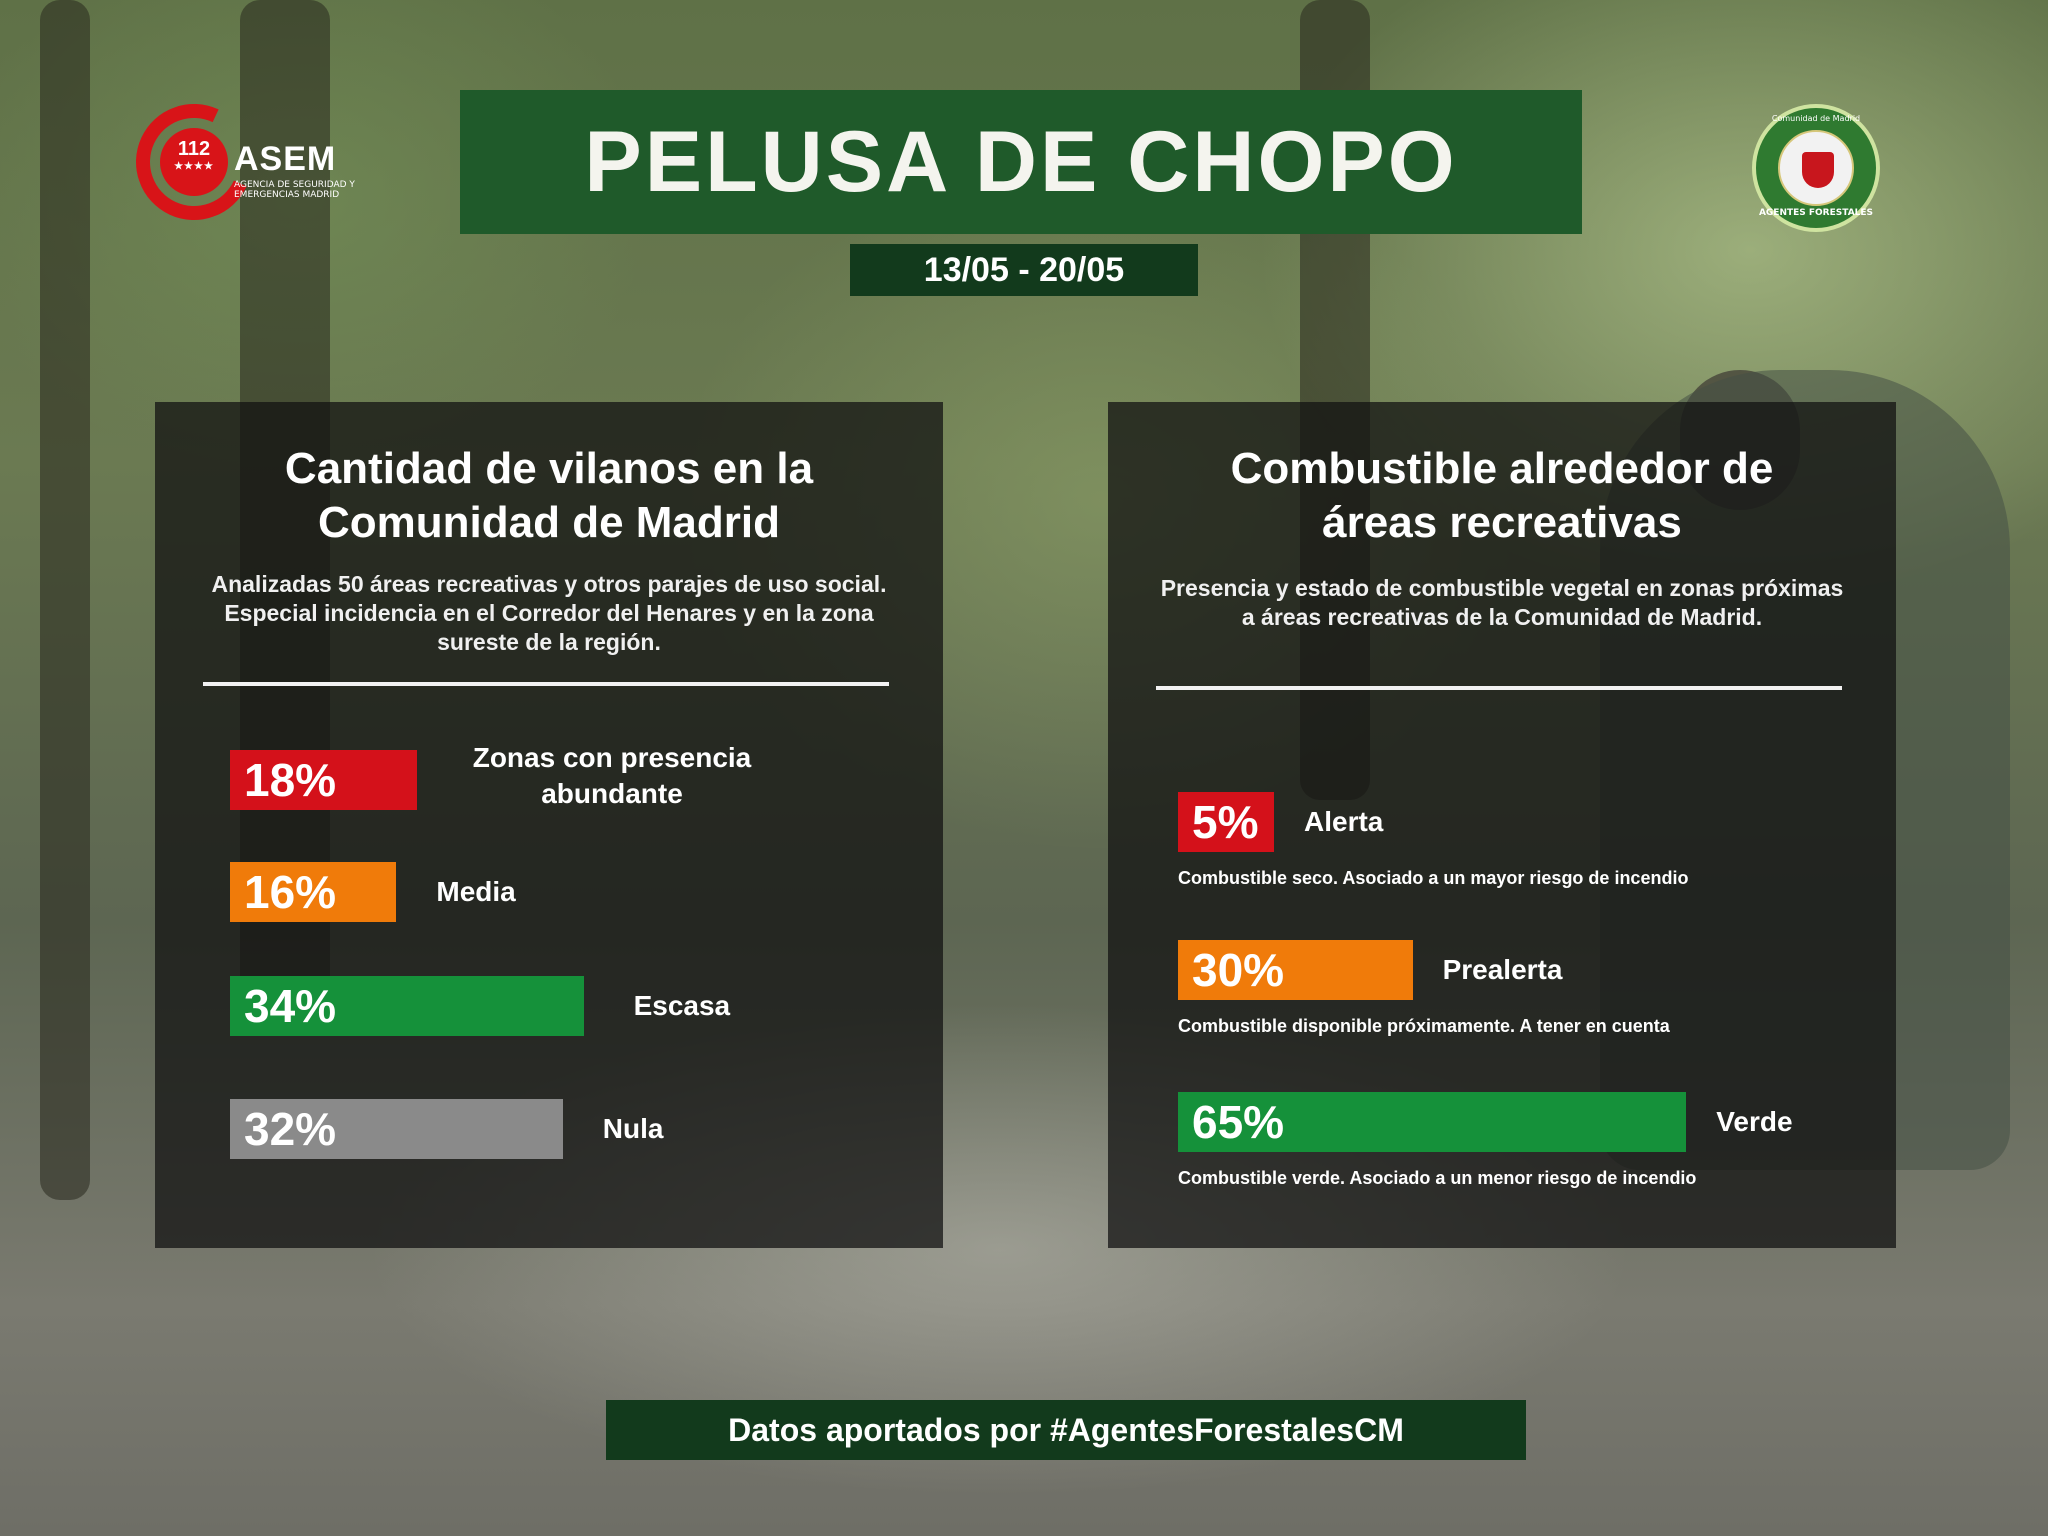 The image size is (2048, 1536). Describe the element at coordinates (1344, 821) in the screenshot. I see `combustible-bar-label: Alerta` at that location.